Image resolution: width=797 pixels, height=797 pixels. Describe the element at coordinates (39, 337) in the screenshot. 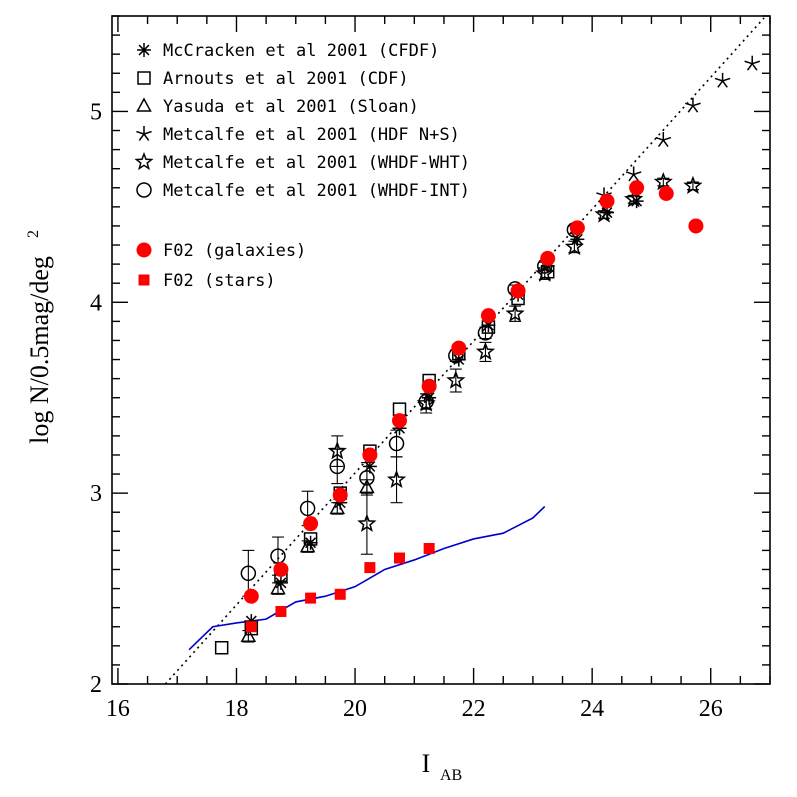

I see `y-axis-label-group: log N/0.5mag/deg 2` at that location.